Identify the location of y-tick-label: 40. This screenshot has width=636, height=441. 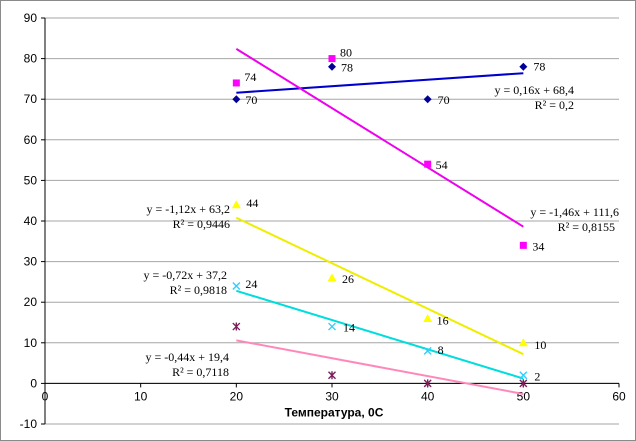
(31, 221).